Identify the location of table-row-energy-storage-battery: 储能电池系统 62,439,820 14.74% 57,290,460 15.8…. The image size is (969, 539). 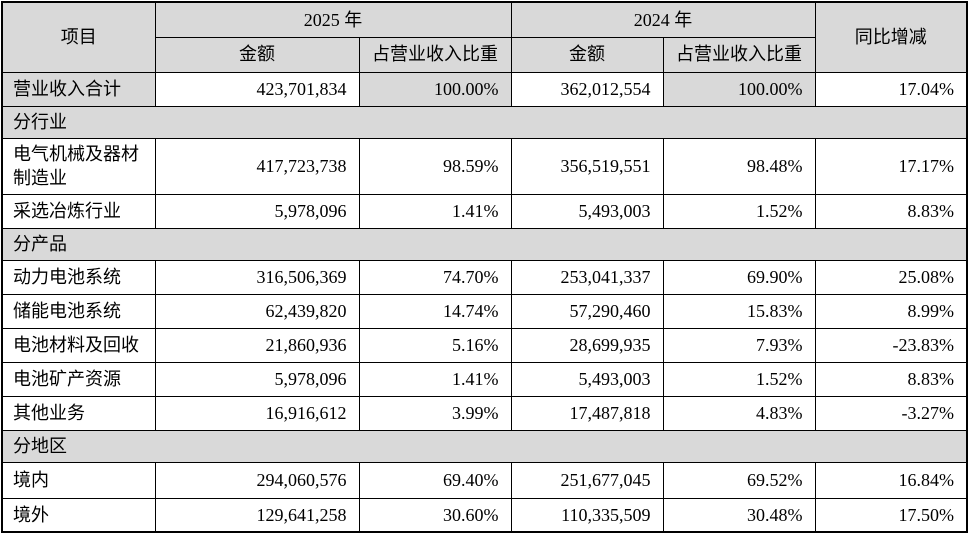
(484, 311).